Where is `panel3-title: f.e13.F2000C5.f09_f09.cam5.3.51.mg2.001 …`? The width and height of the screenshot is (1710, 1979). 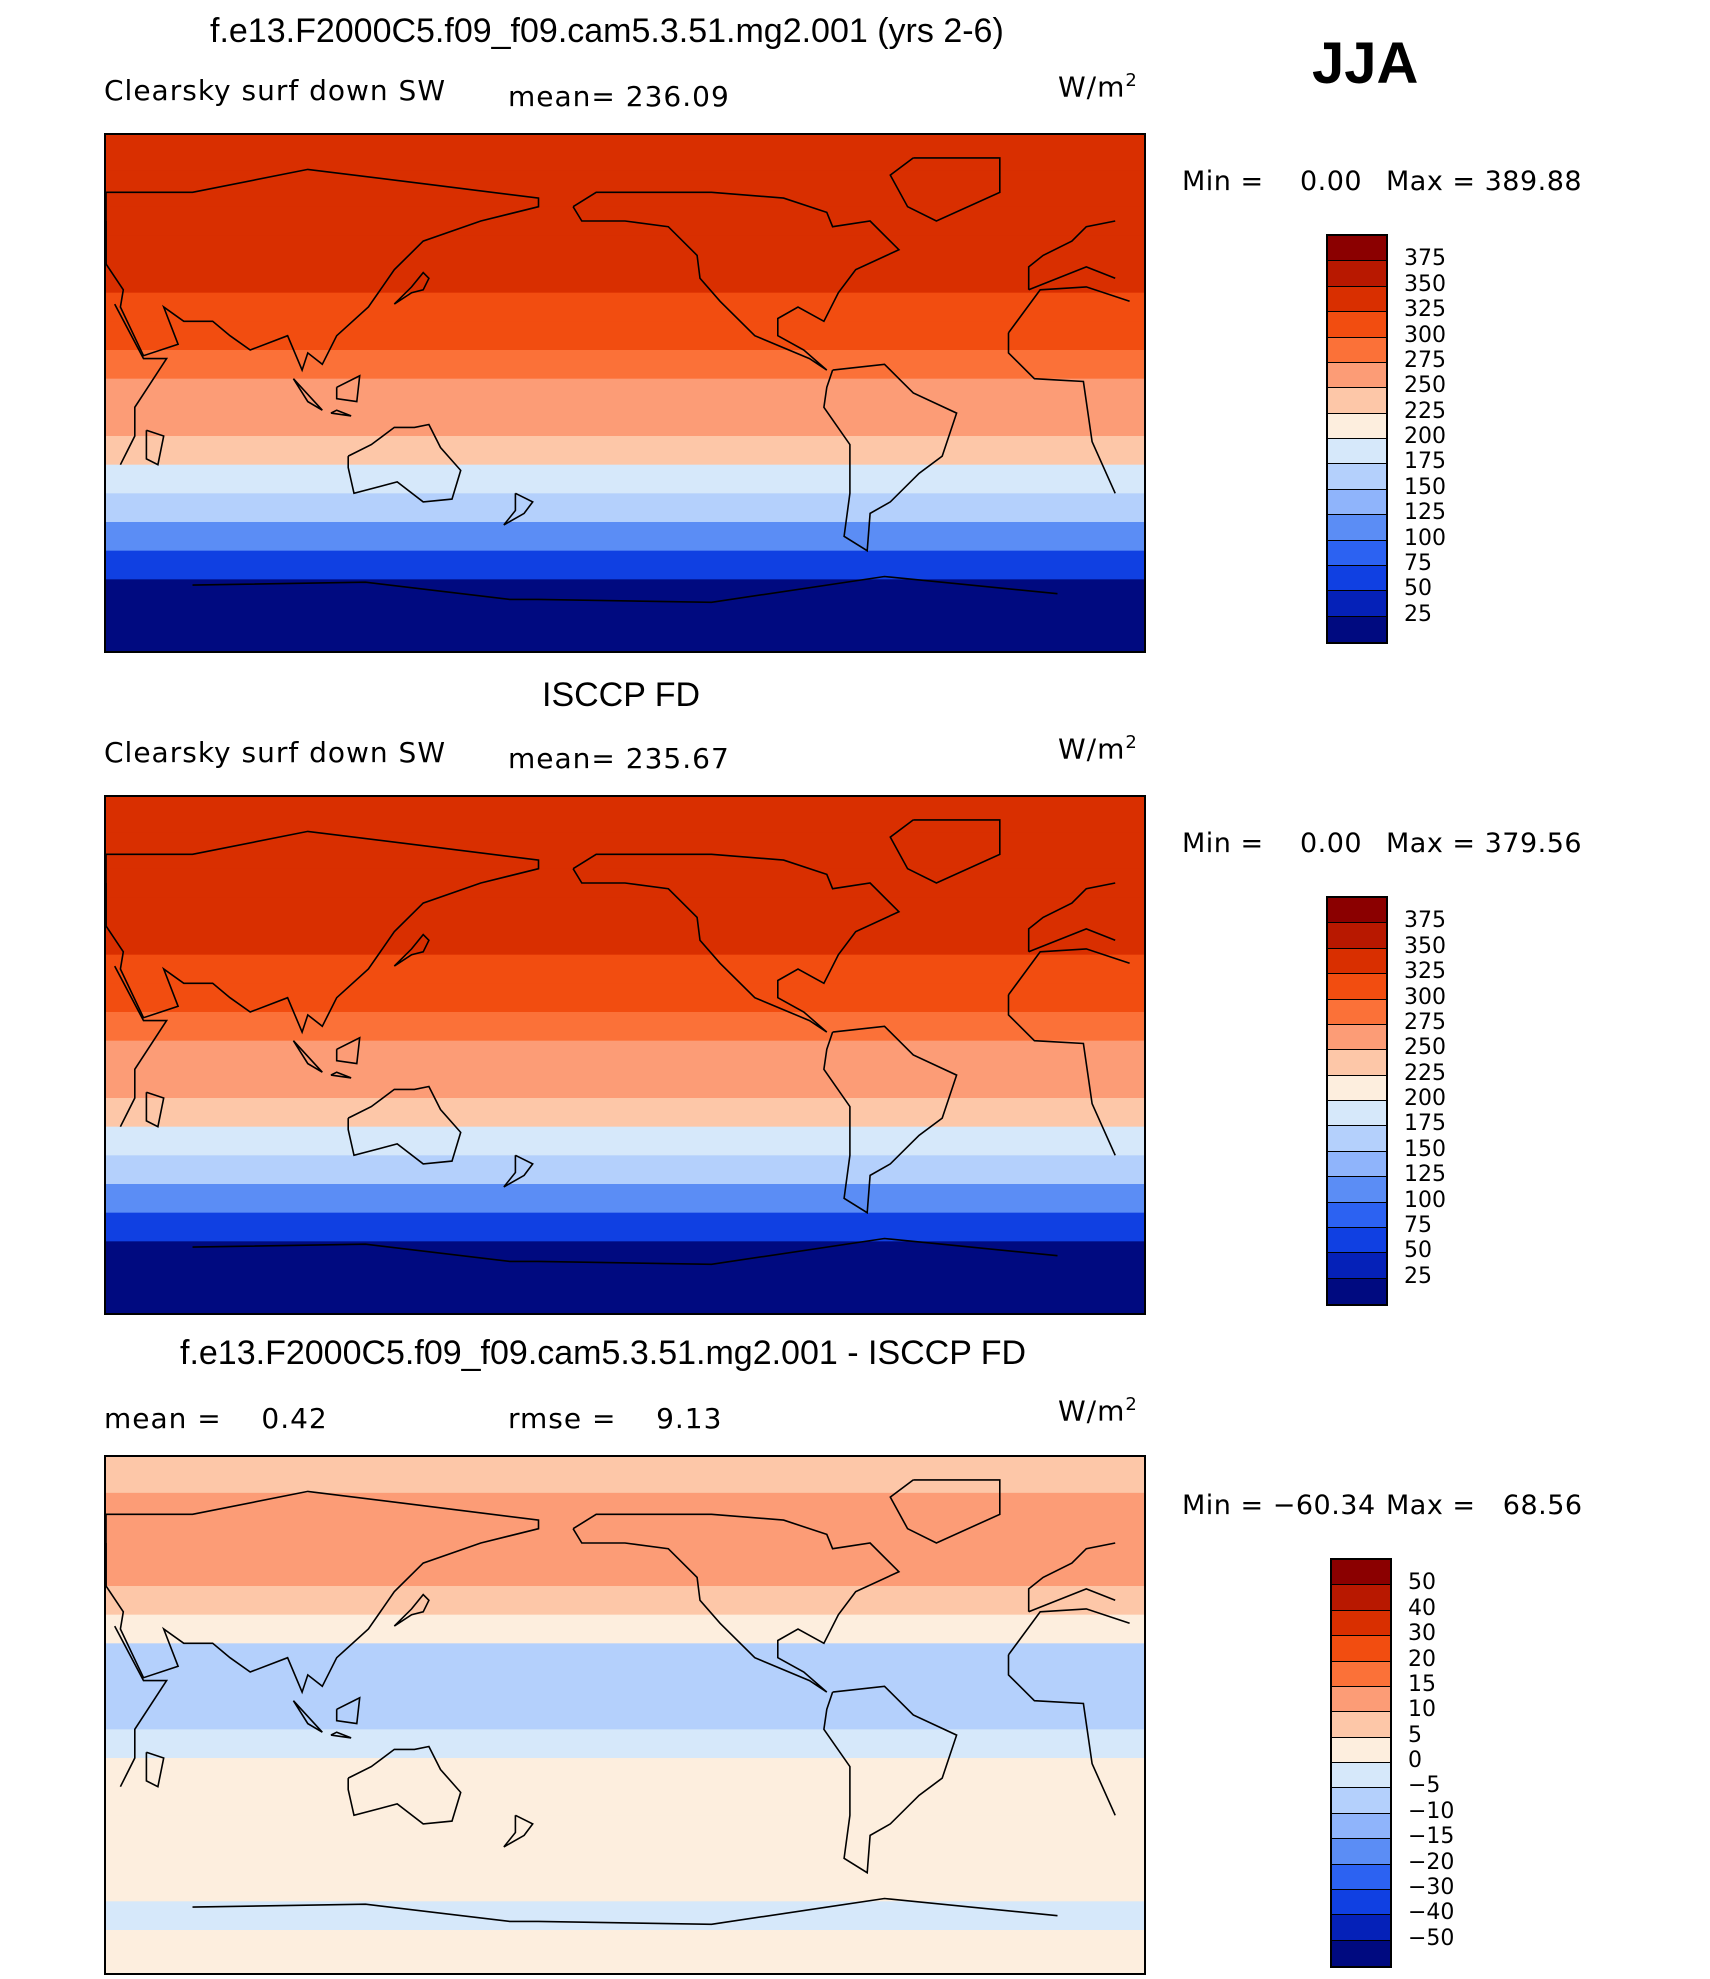
panel3-title: f.e13.F2000C5.f09_f09.cam5.3.51.mg2.001 … is located at coordinates (603, 1353).